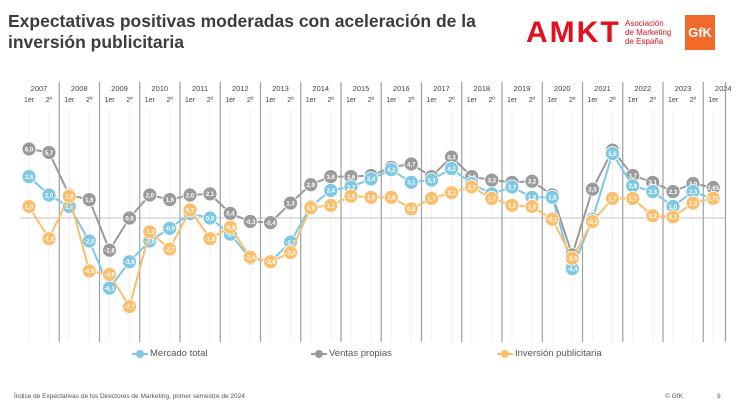 The height and width of the screenshot is (411, 737). What do you see at coordinates (719, 396) in the screenshot?
I see `footer-page-number: 9` at bounding box center [719, 396].